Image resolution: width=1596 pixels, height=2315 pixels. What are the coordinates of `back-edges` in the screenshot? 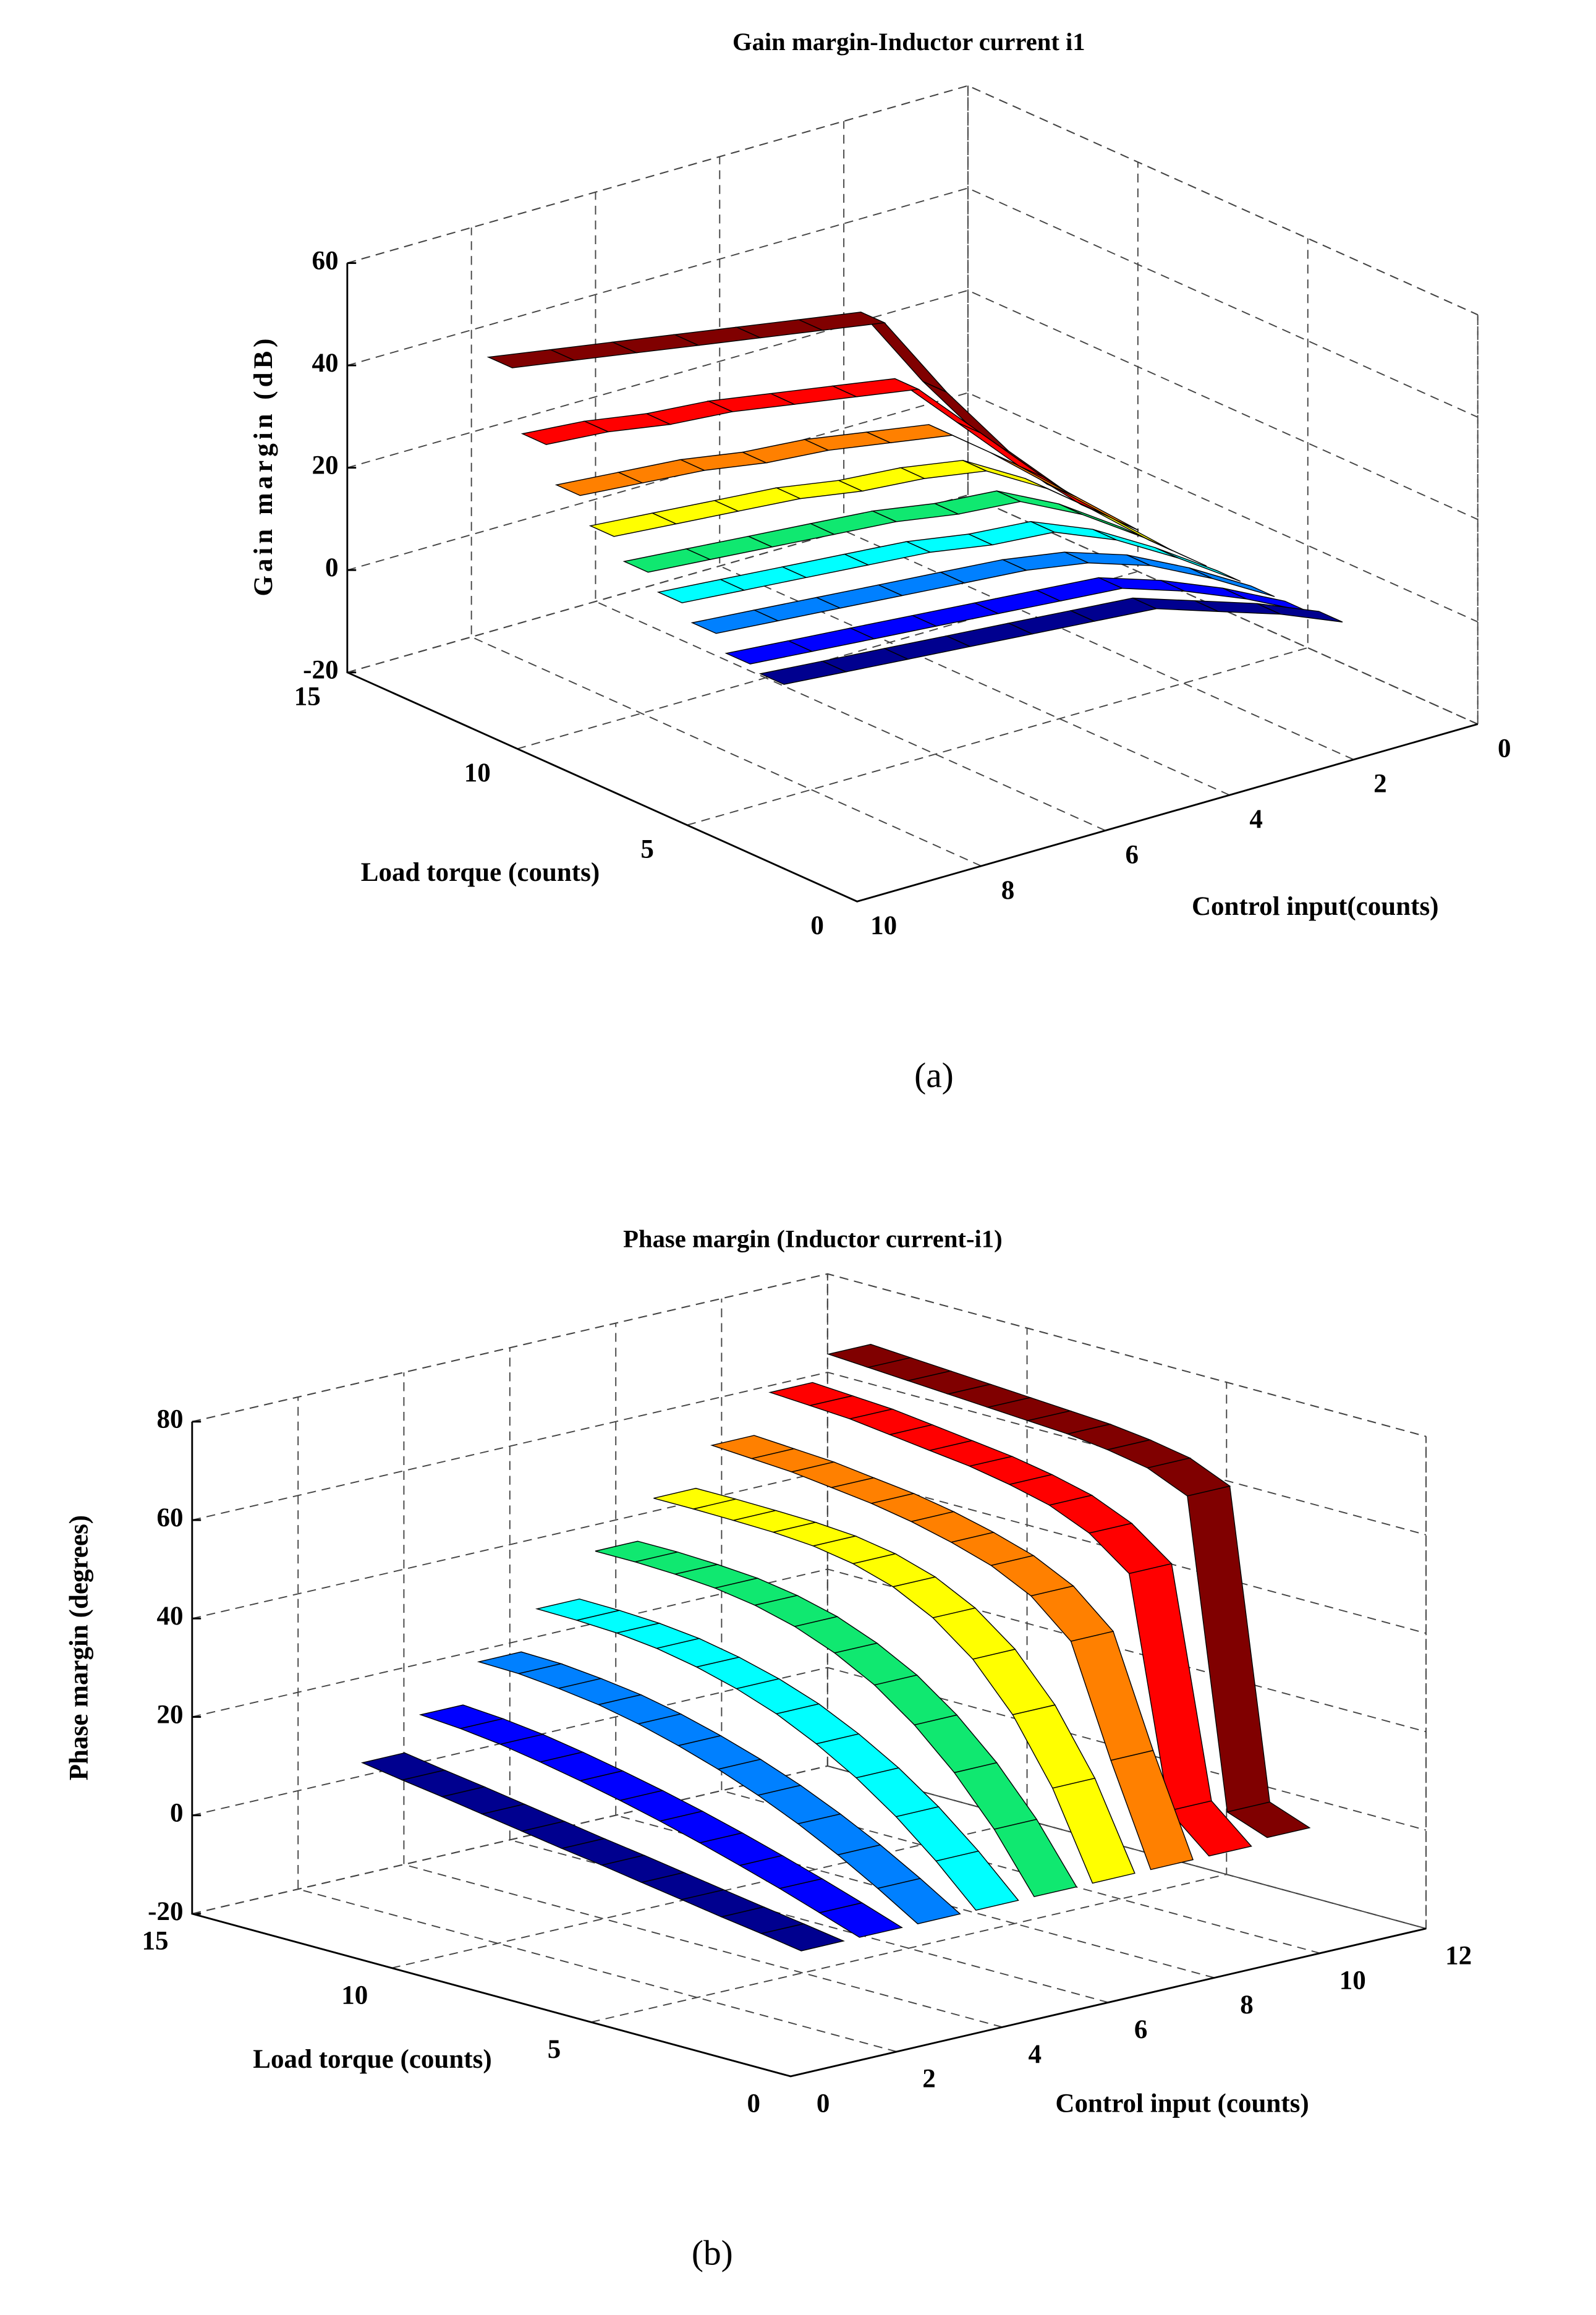 It's located at (809, 1355).